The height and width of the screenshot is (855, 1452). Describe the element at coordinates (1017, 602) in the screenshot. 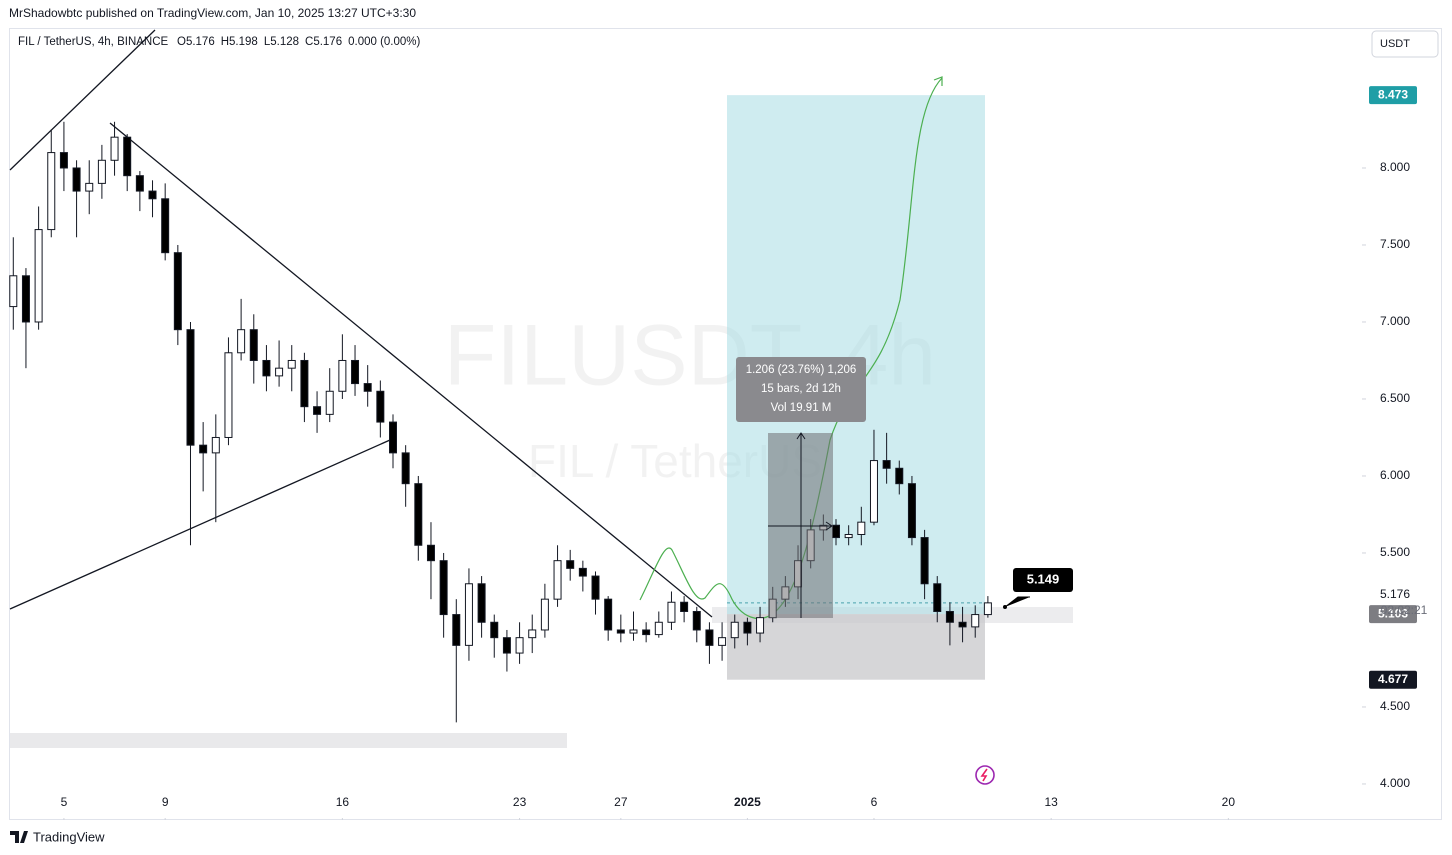

I see `callout-pointer` at that location.